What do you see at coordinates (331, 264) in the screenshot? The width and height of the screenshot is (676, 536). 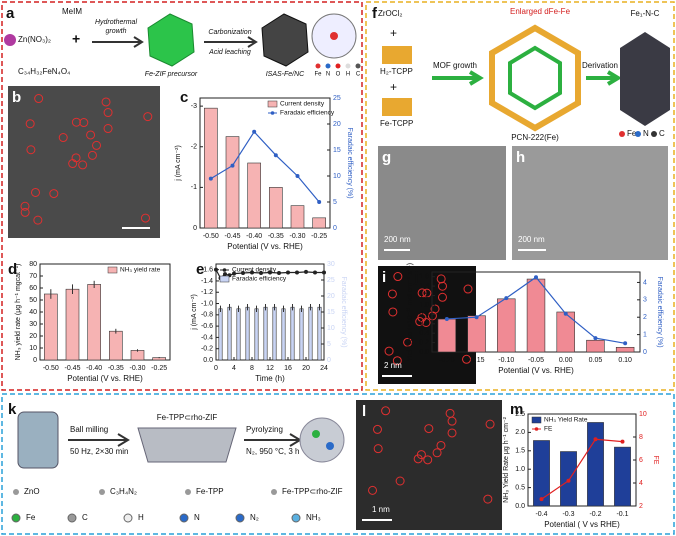 I see `y2-tick-label: 30` at bounding box center [331, 264].